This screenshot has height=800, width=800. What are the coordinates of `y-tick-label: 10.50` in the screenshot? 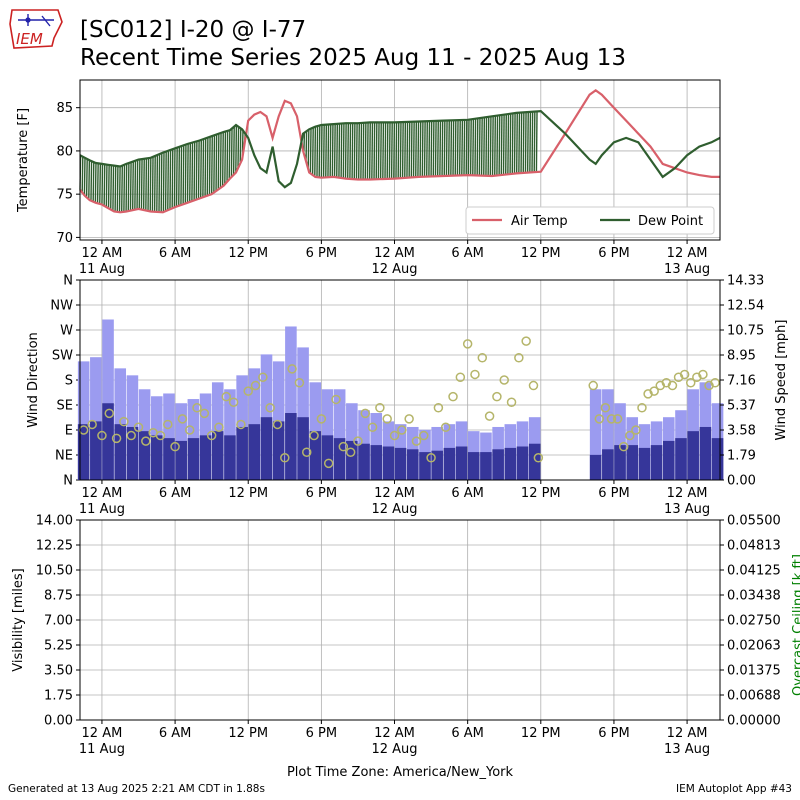 It's located at (54, 571).